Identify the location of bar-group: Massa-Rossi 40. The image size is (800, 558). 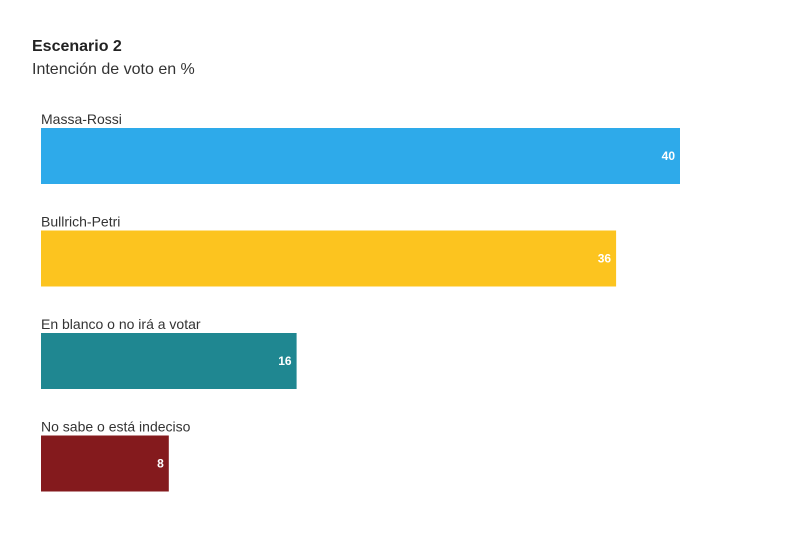
(360, 147).